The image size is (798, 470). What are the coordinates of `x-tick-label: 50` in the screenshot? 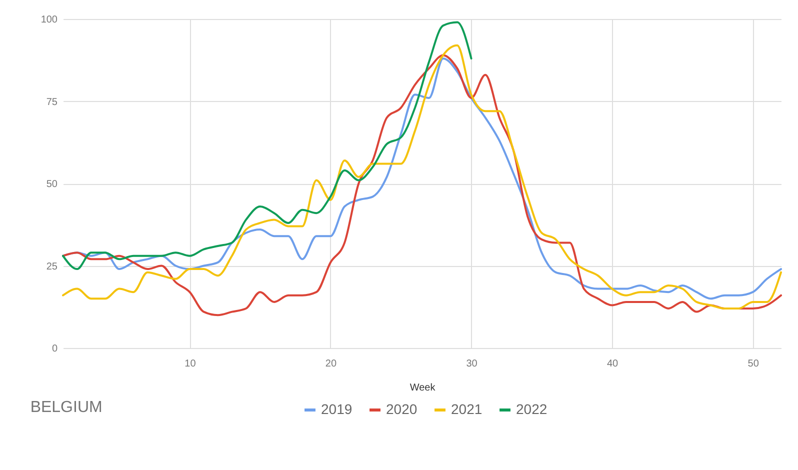 It's located at (754, 364).